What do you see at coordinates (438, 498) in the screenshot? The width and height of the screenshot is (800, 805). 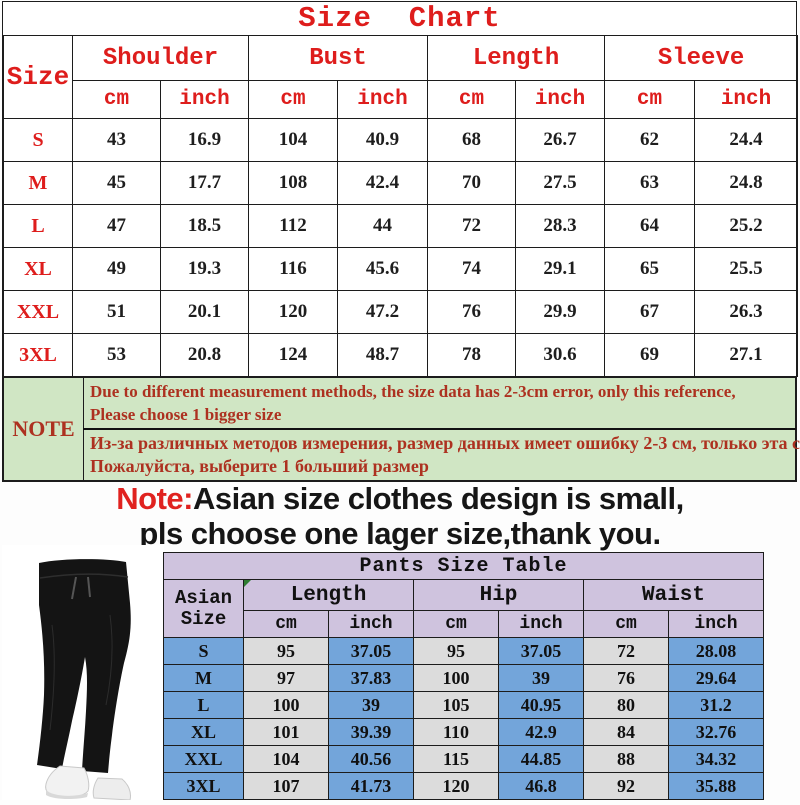 I see `note-line1-text: Asian size clothes design is small,` at bounding box center [438, 498].